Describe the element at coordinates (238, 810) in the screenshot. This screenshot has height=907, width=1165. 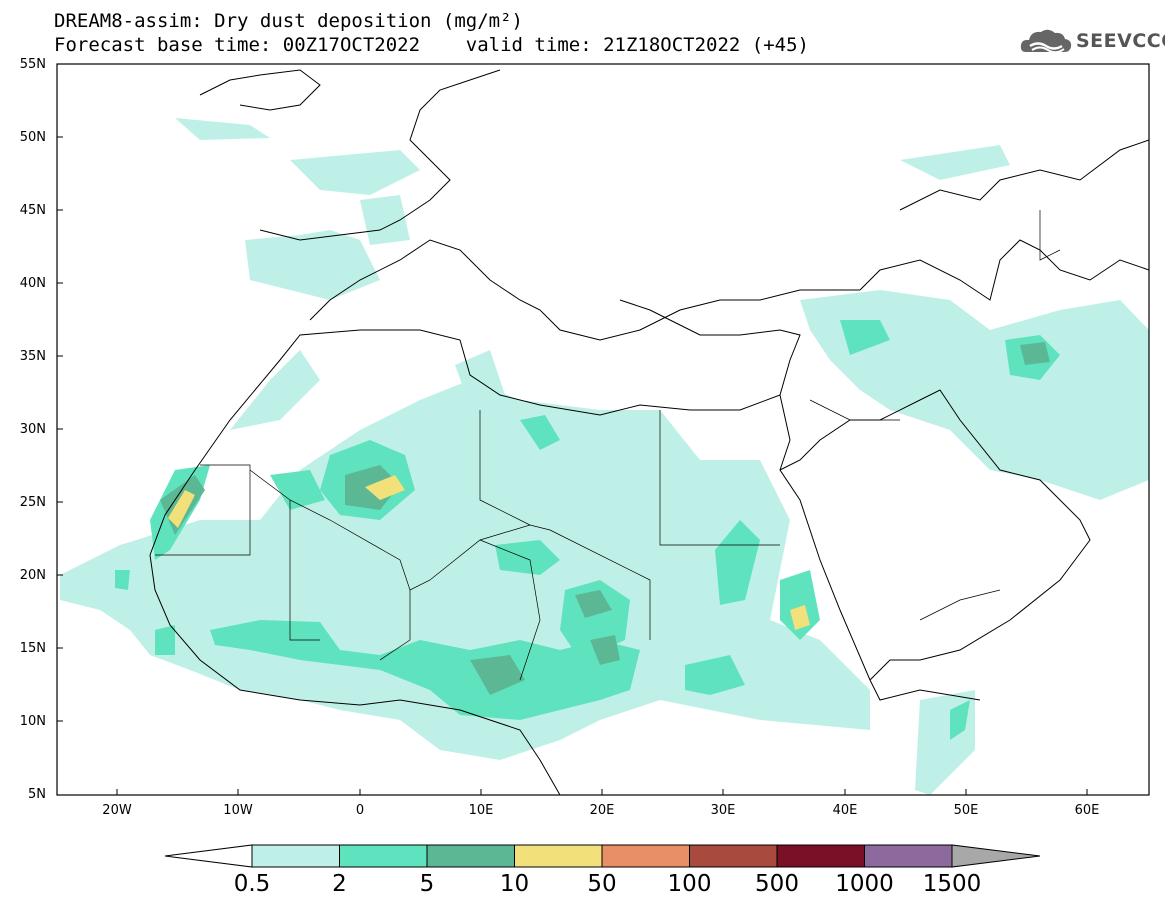
I see `lon-label: 10W` at that location.